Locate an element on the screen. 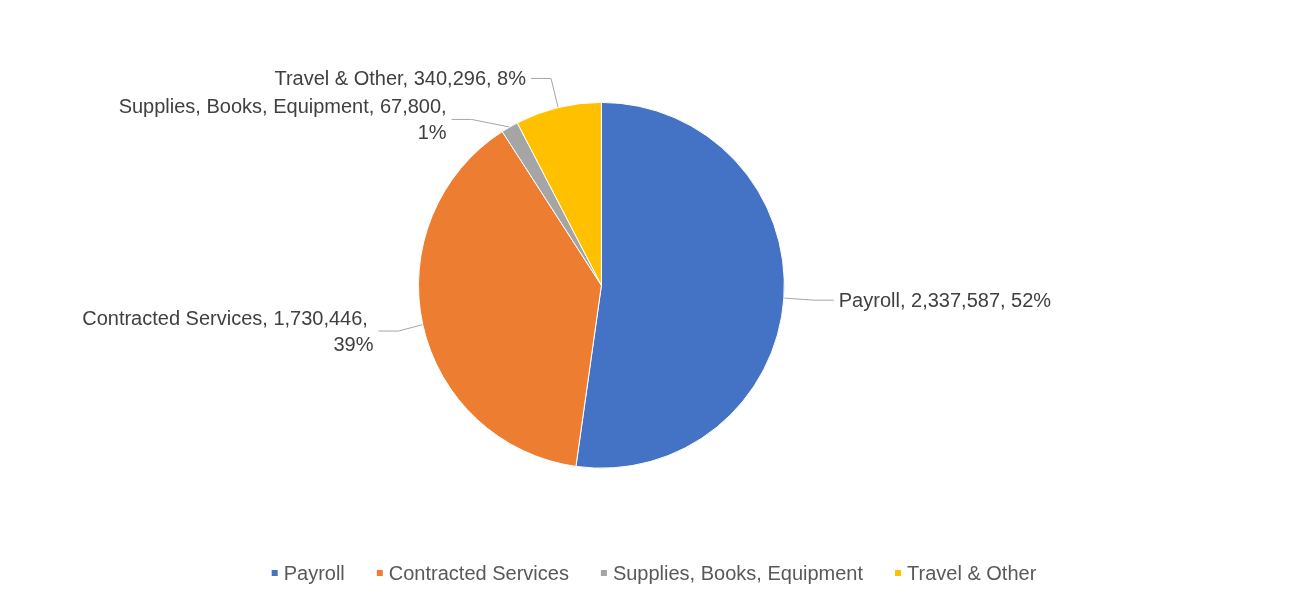 The image size is (1309, 609). data-label: Supplies, Books, Equipment, 67,800, 1% is located at coordinates (282, 119).